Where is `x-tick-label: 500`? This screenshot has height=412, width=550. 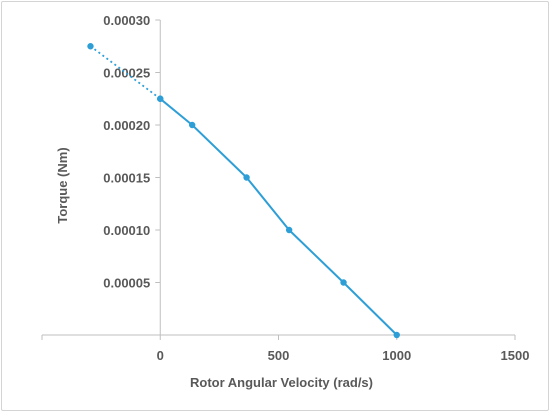 x-tick-label: 500 is located at coordinates (279, 355).